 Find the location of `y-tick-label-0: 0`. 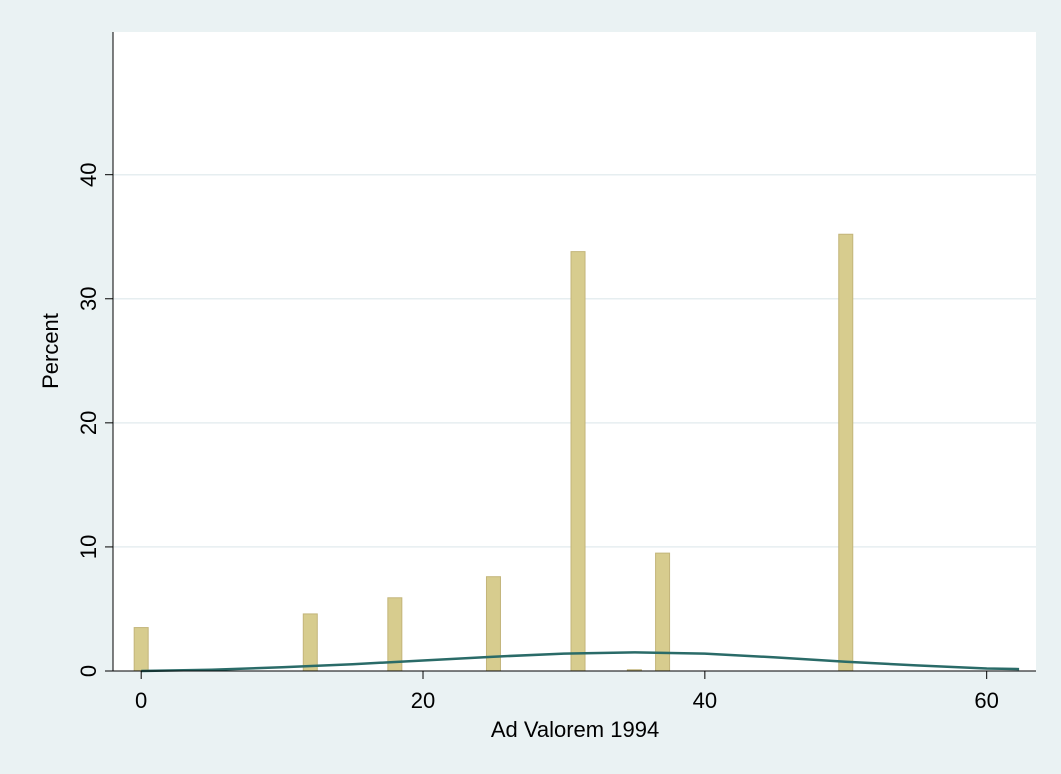

y-tick-label-0: 0 is located at coordinates (88, 671).